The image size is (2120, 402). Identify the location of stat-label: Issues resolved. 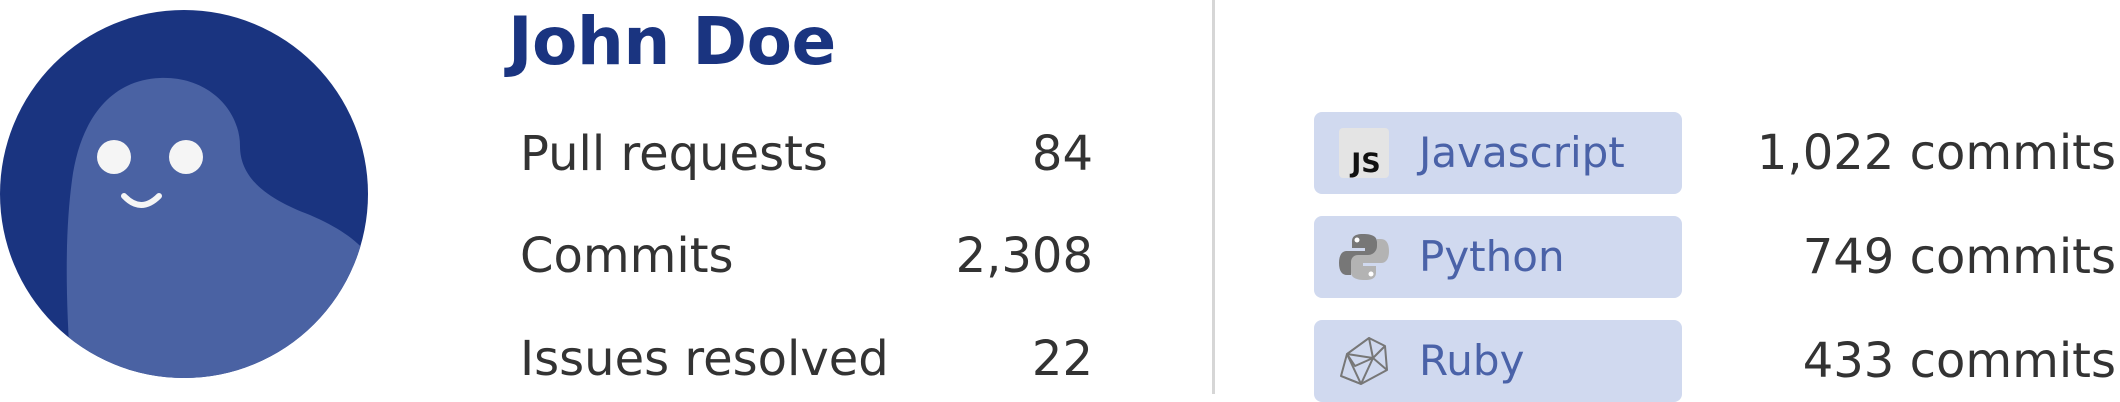
(704, 359).